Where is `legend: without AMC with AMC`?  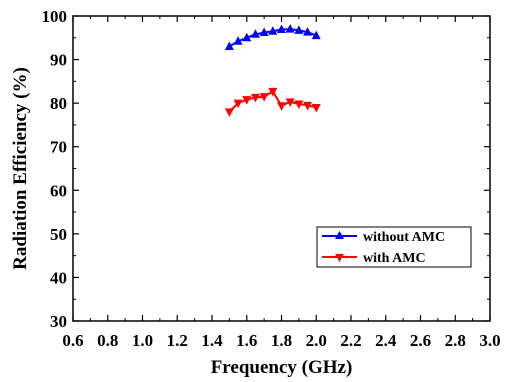 legend: without AMC with AMC is located at coordinates (394, 247).